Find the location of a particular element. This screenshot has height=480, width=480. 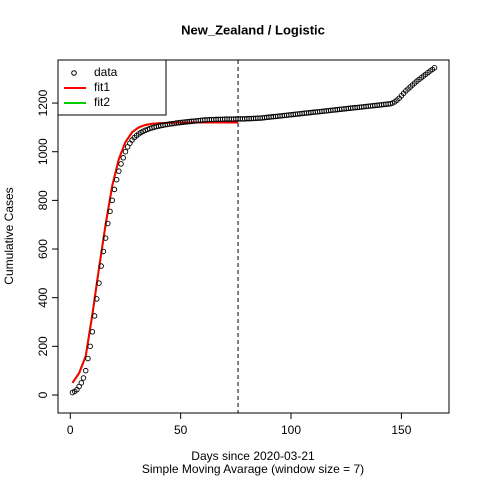

legend-label: data is located at coordinates (106, 72).